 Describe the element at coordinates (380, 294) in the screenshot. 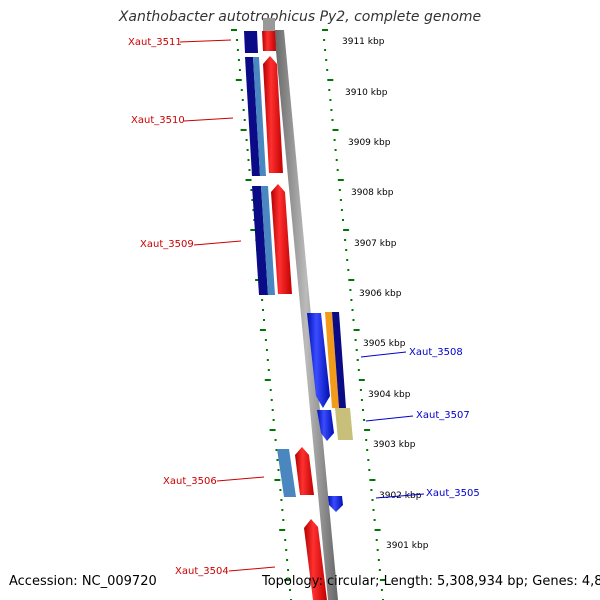

I see `ruler-label: 3906 kbp` at that location.